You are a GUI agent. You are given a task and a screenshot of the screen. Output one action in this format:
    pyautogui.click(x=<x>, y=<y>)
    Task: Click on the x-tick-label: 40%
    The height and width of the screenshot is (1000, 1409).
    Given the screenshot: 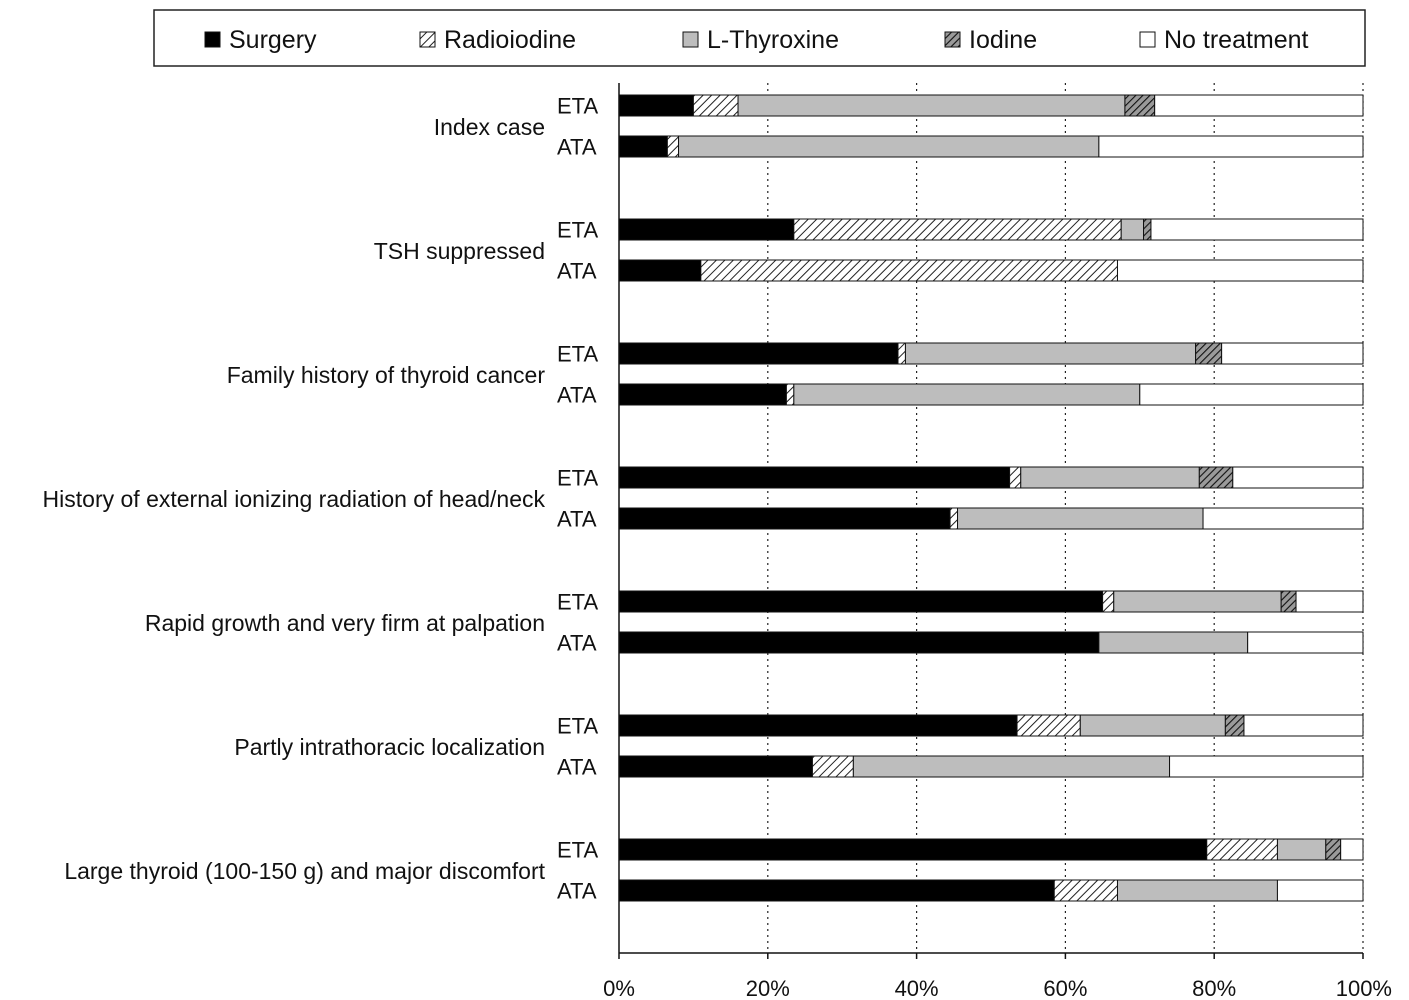 What is the action you would take?
    pyautogui.click(x=917, y=988)
    